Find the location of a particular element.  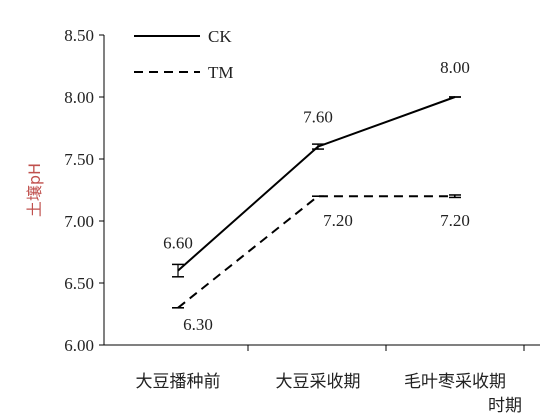

x-category-label: 大豆采收期 is located at coordinates (318, 382).